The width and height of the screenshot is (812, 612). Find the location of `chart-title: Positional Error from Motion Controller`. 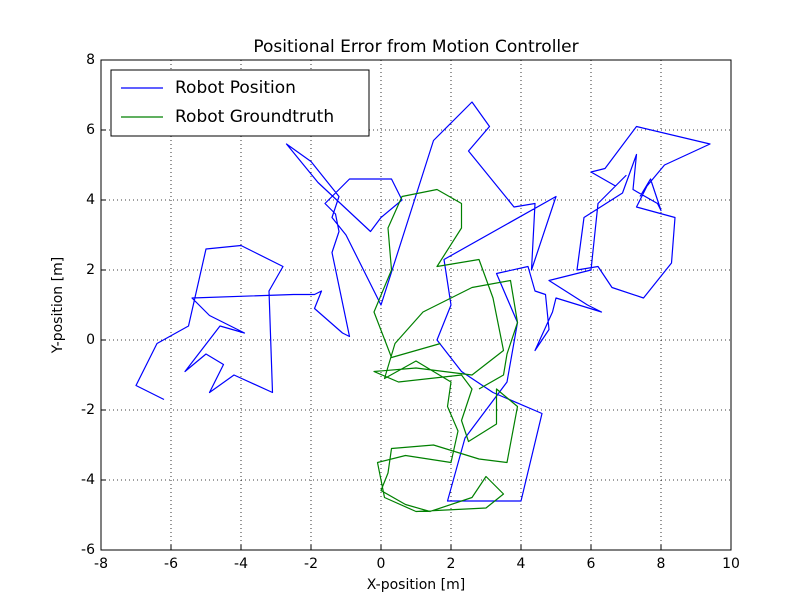

chart-title: Positional Error from Motion Controller is located at coordinates (415, 47).